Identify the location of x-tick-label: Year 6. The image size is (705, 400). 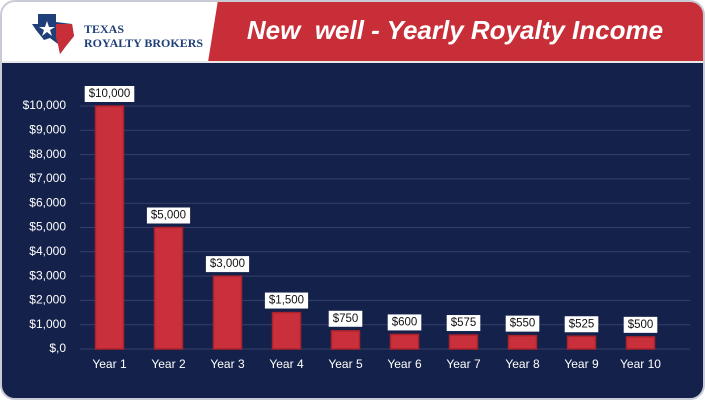
(404, 364).